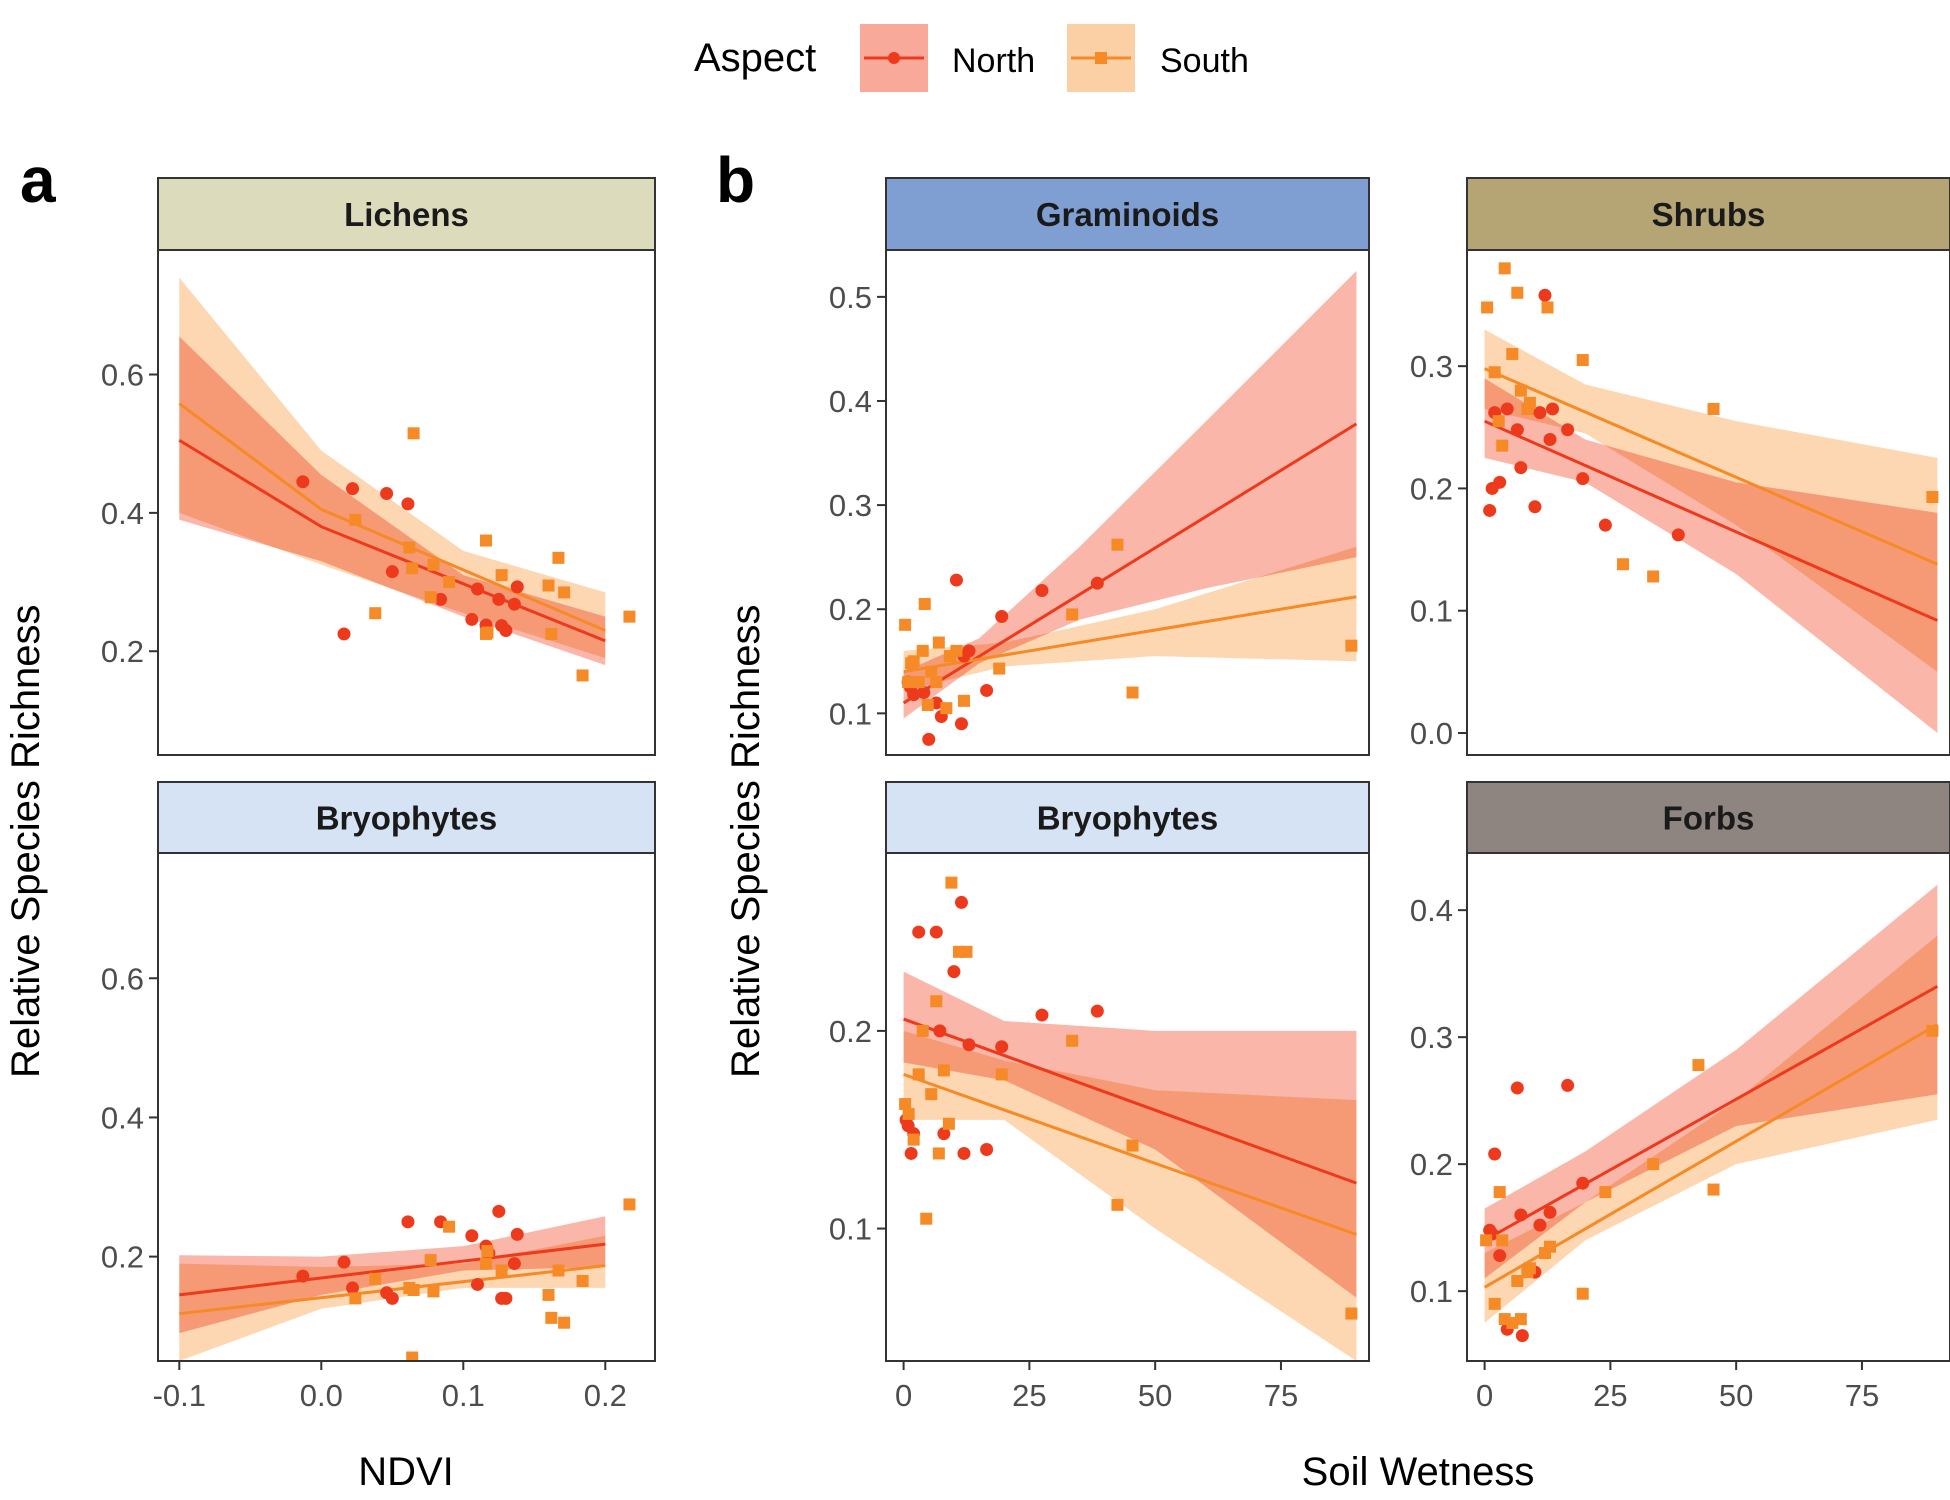 The width and height of the screenshot is (1950, 1500). What do you see at coordinates (850, 297) in the screenshot?
I see `y-tick-label: 0.5` at bounding box center [850, 297].